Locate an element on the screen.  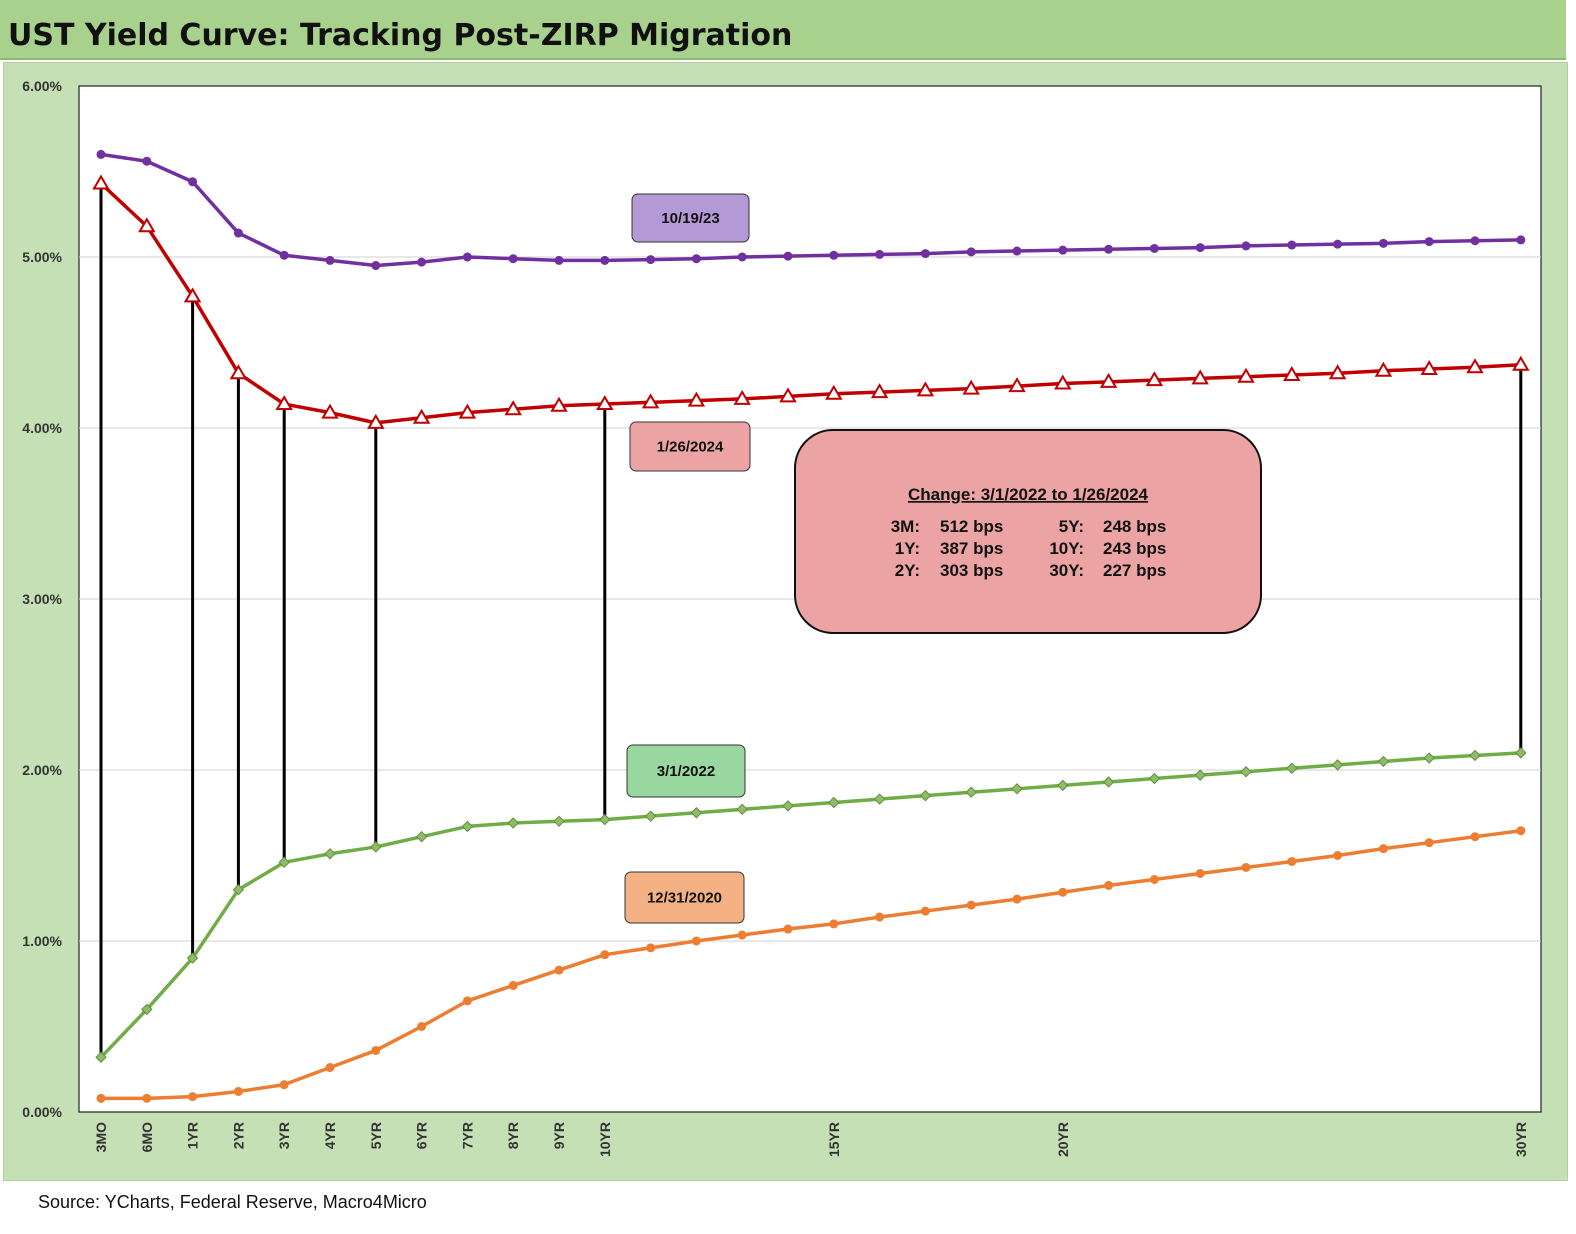
x-tick-label: 6YR is located at coordinates (422, 1135).